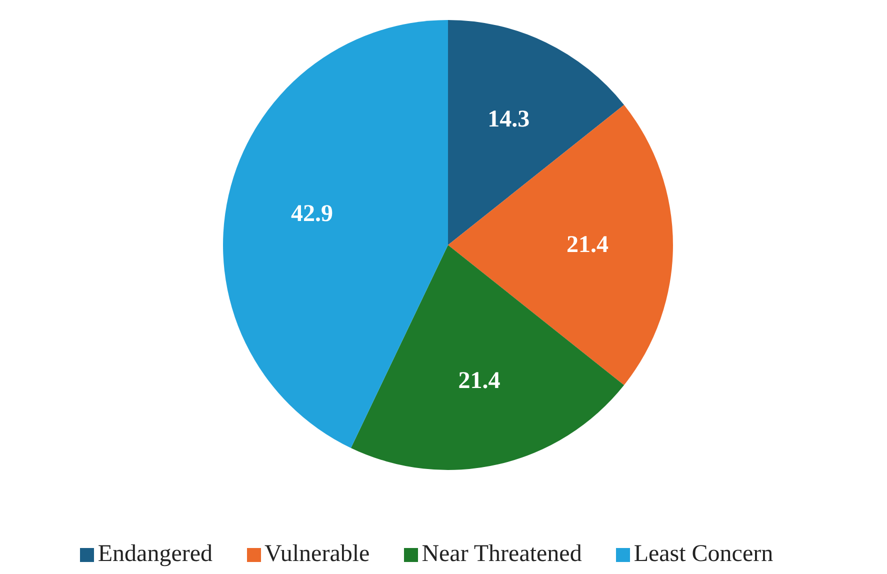  What do you see at coordinates (502, 554) in the screenshot?
I see `legend-label: Near Threatened` at bounding box center [502, 554].